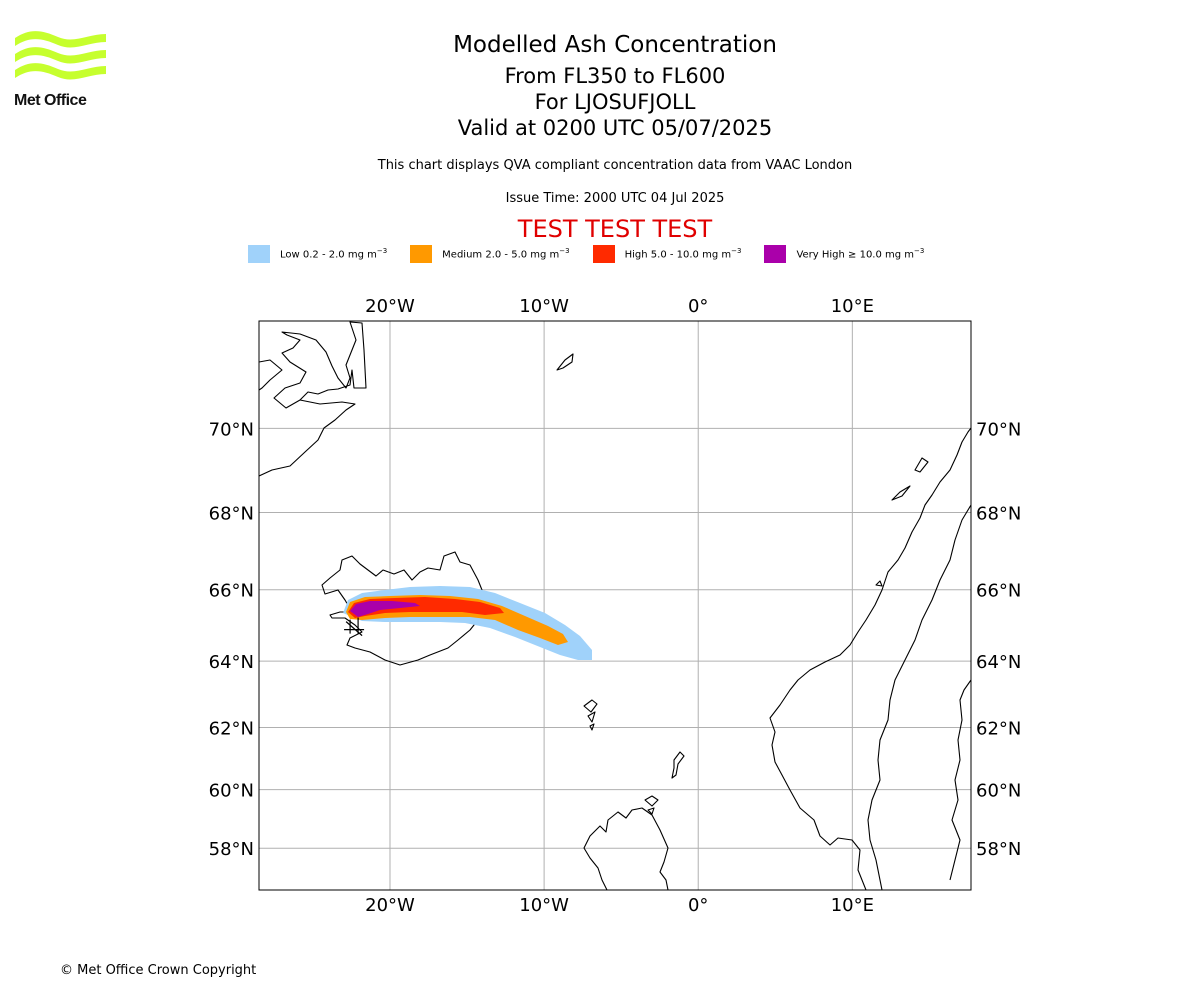 The width and height of the screenshot is (1200, 1000). Describe the element at coordinates (385, 609) in the screenshot. I see `plume-very-high` at that location.